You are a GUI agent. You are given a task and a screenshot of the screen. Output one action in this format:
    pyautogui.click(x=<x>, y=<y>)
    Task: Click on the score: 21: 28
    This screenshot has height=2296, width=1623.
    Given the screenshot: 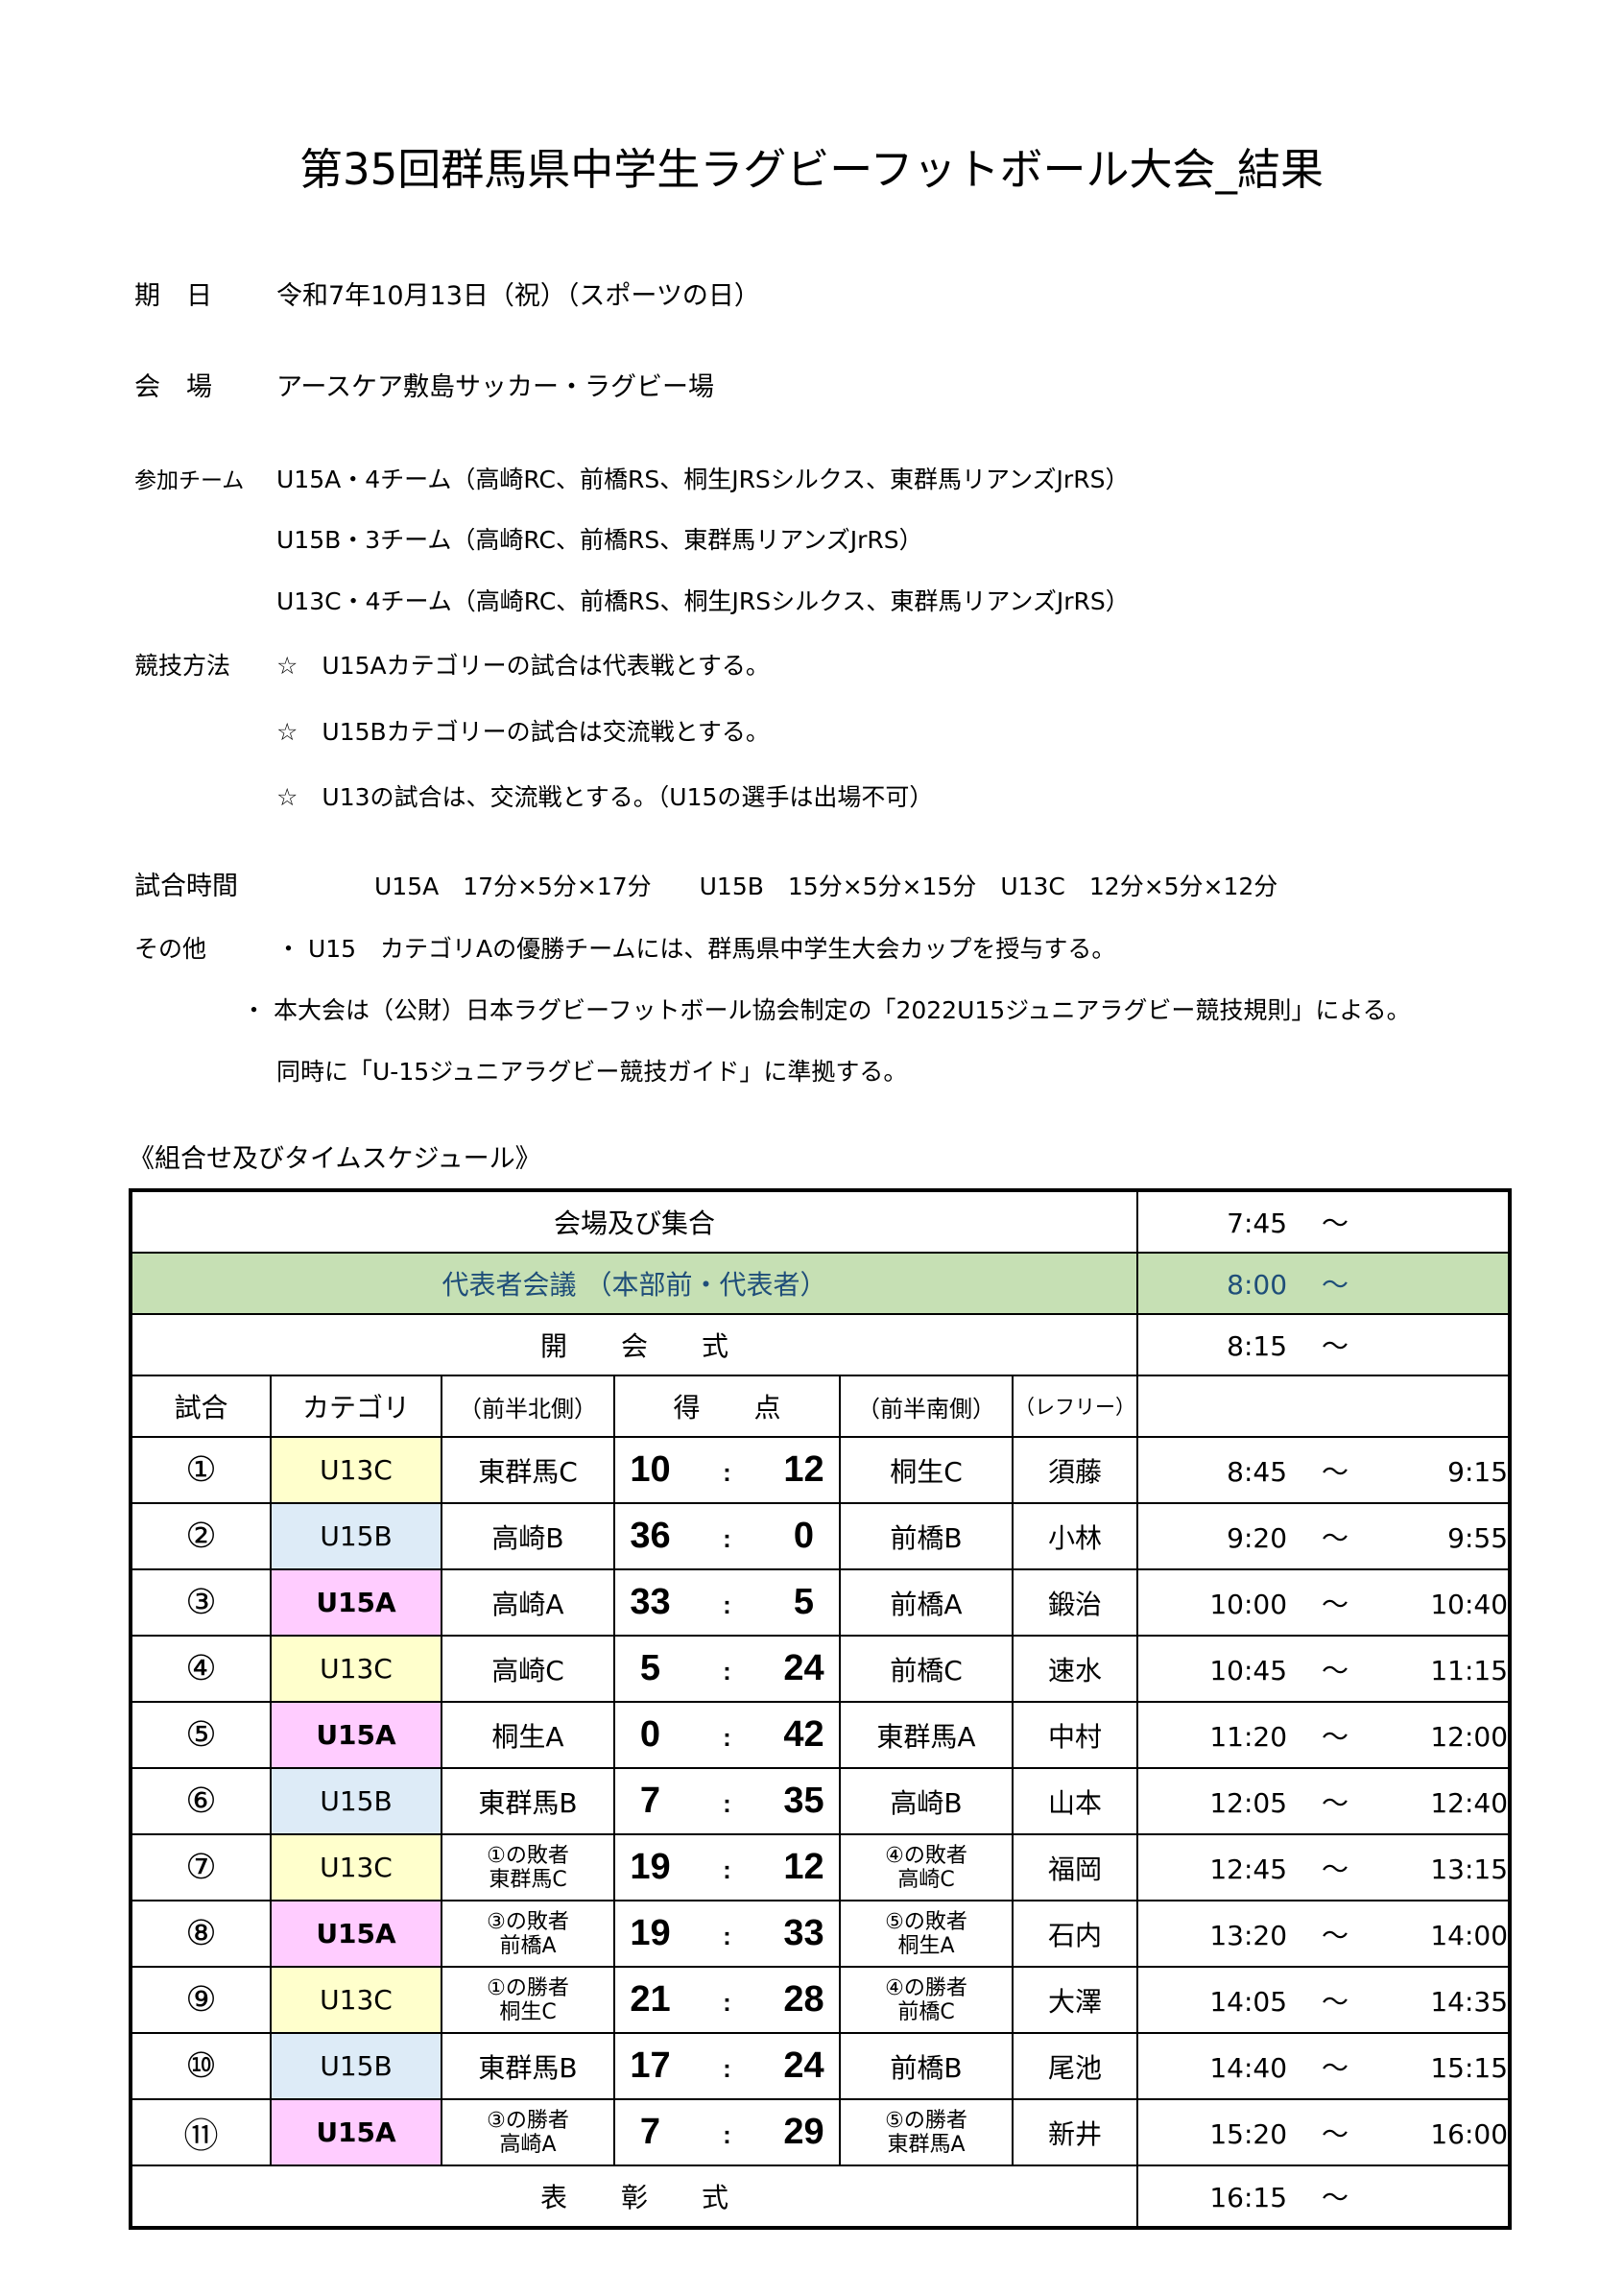 What is the action you would take?
    pyautogui.click(x=727, y=2000)
    